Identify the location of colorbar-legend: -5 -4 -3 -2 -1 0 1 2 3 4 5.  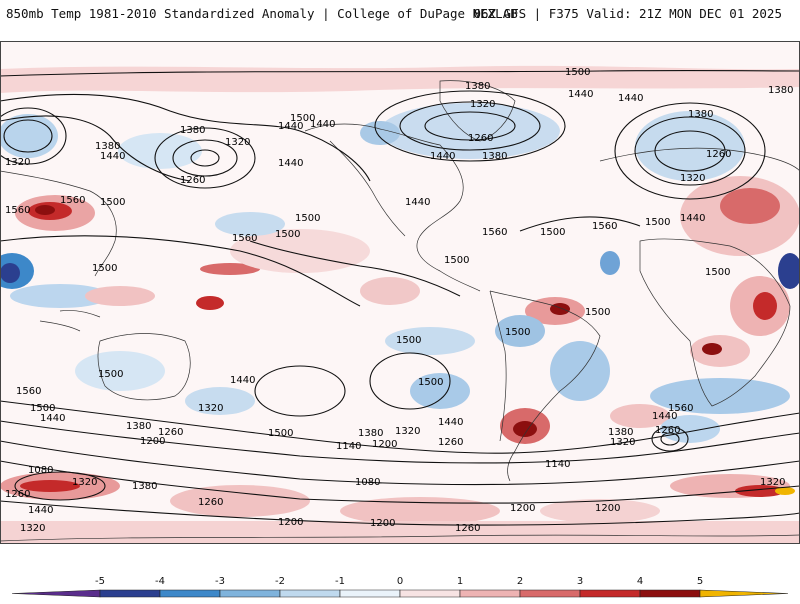
(400, 585).